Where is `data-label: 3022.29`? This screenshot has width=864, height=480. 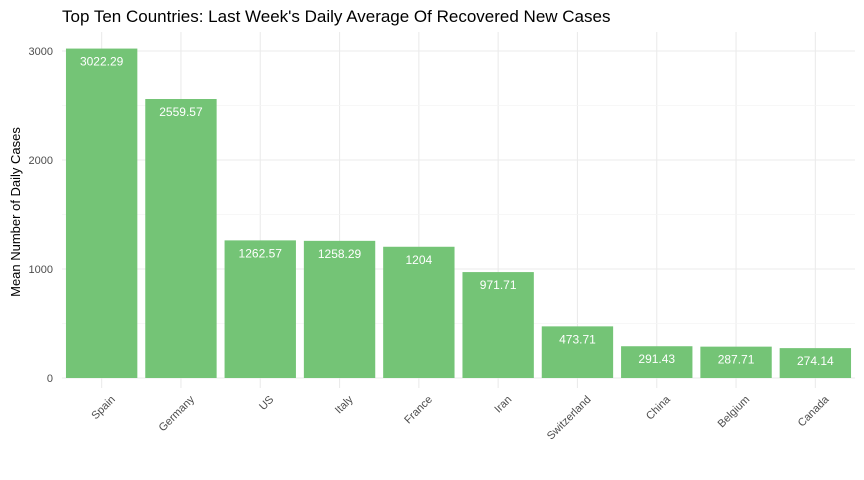
data-label: 3022.29 is located at coordinates (102, 62).